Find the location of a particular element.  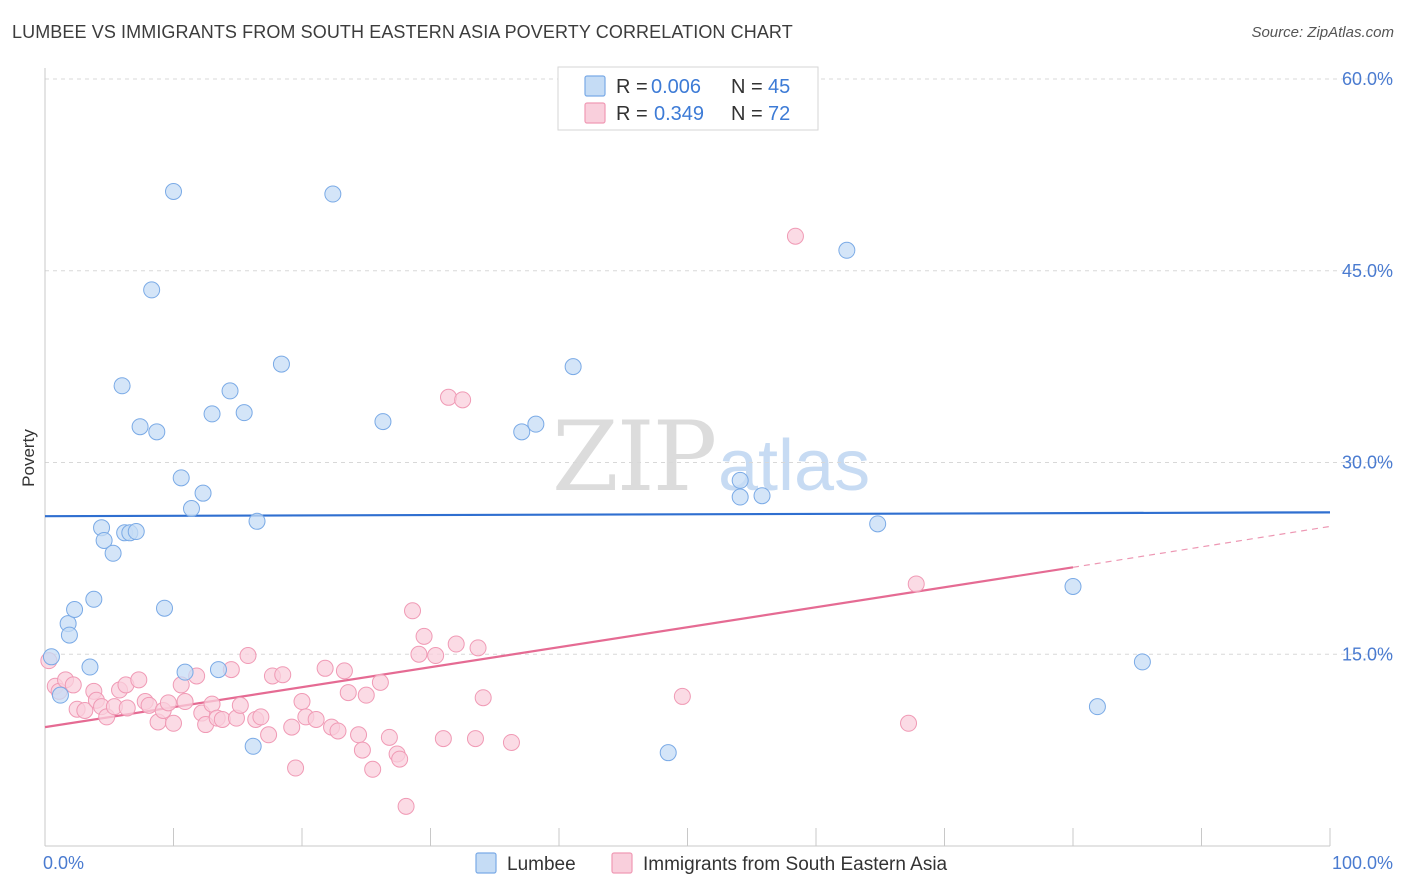

watermark-zip: ZIP is located at coordinates (633, 457).